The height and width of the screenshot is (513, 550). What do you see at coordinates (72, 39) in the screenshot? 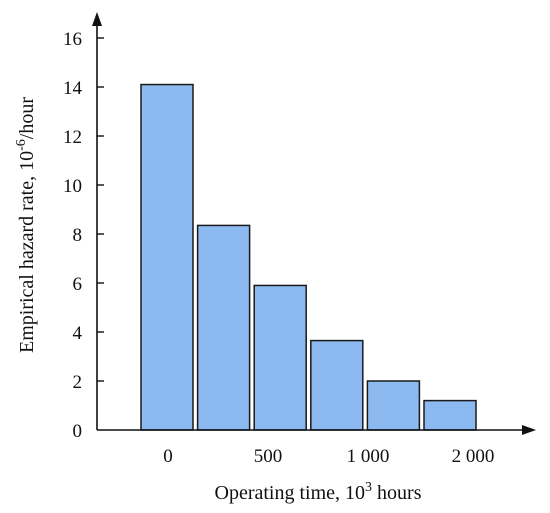
I see `y-tick-label: 16` at bounding box center [72, 39].